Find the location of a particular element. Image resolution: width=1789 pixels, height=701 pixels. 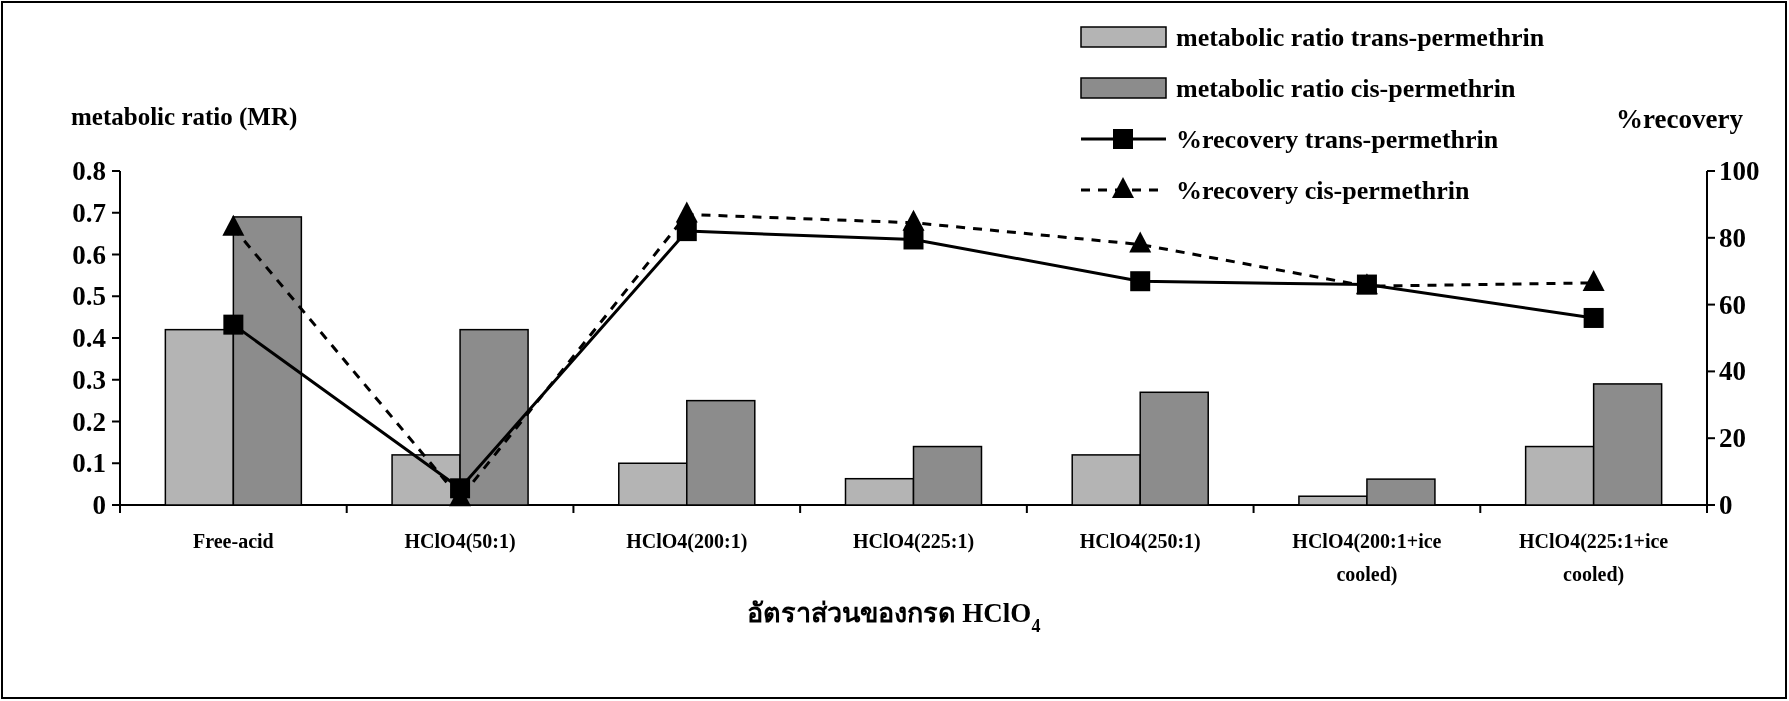

x-tick-label: HClO4(225:1) is located at coordinates (913, 541).